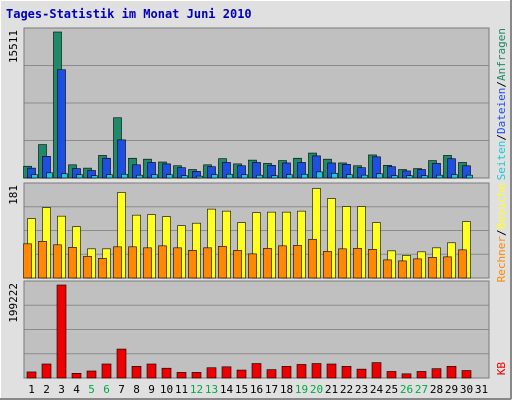  Describe the element at coordinates (501, 104) in the screenshot. I see `legend-top: Seiten/Dateien/Anfragen` at that location.